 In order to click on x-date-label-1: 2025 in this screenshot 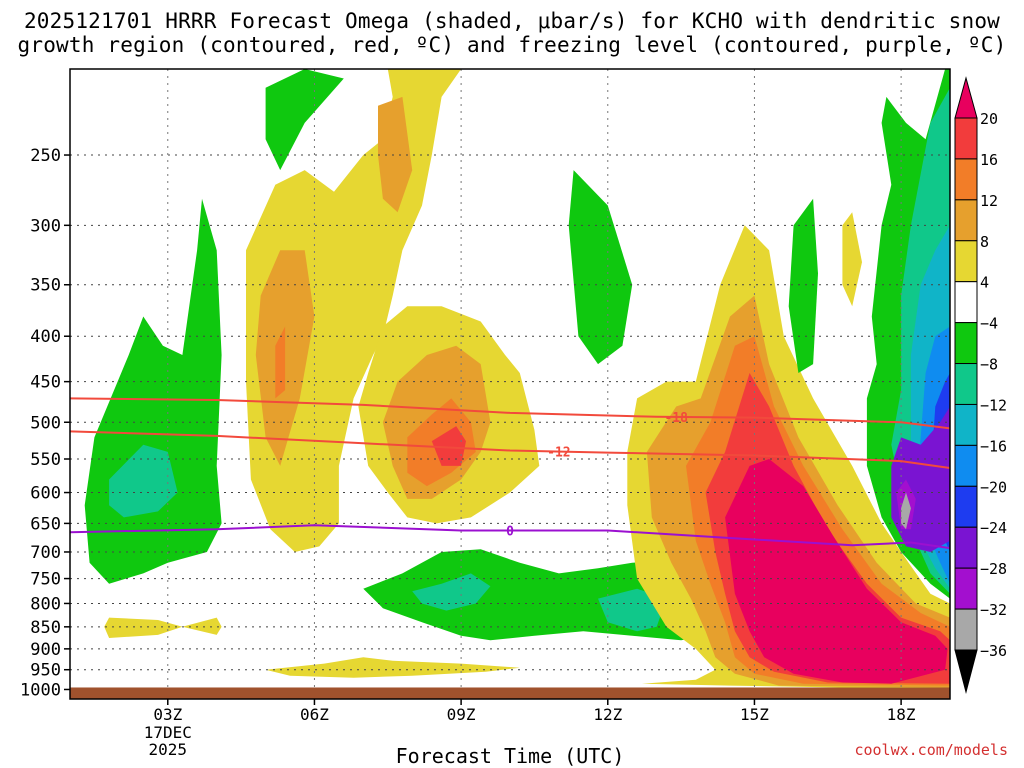, I will do `click(168, 749)`.